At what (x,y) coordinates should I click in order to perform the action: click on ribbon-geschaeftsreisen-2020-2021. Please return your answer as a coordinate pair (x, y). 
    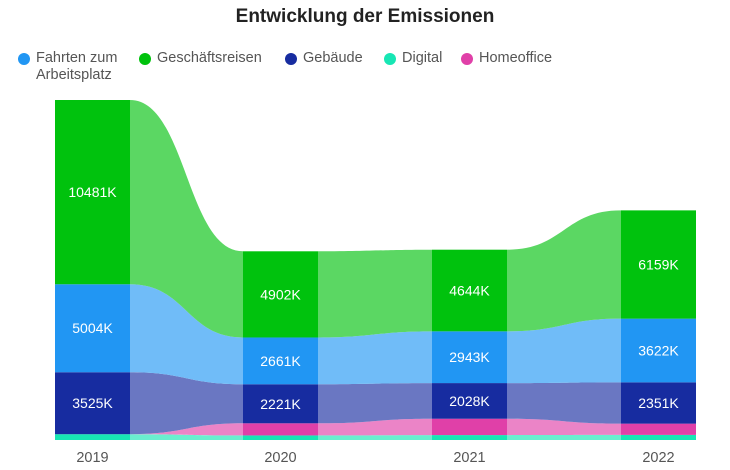
    Looking at the image, I should click on (375, 293).